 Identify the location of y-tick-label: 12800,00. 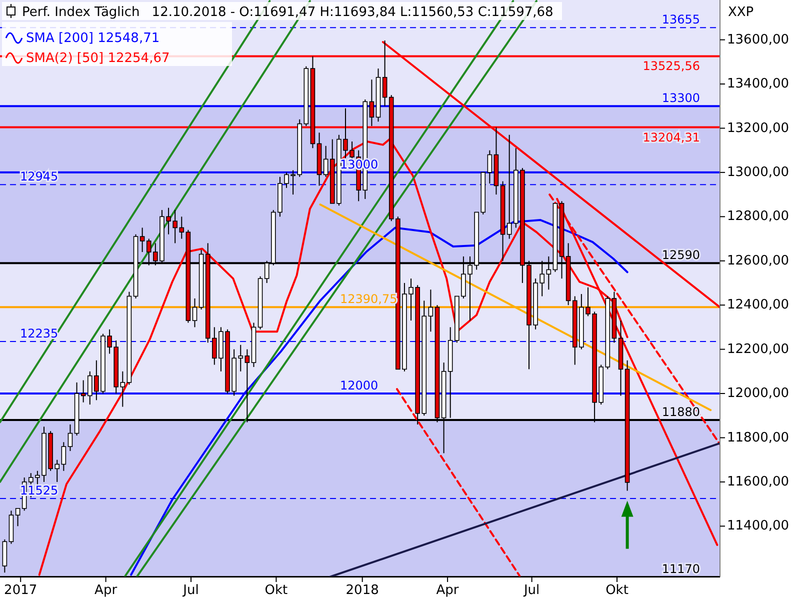
(758, 216).